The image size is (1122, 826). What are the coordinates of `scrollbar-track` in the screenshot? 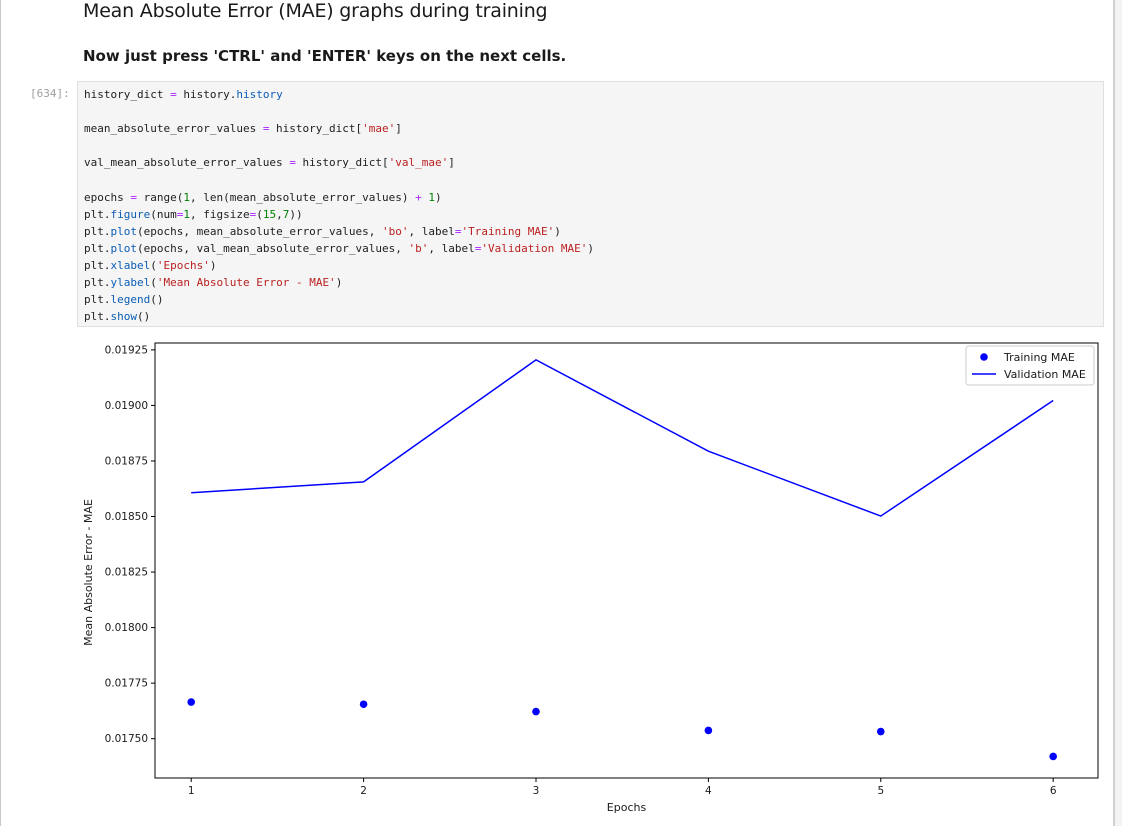 It's located at (1118, 413).